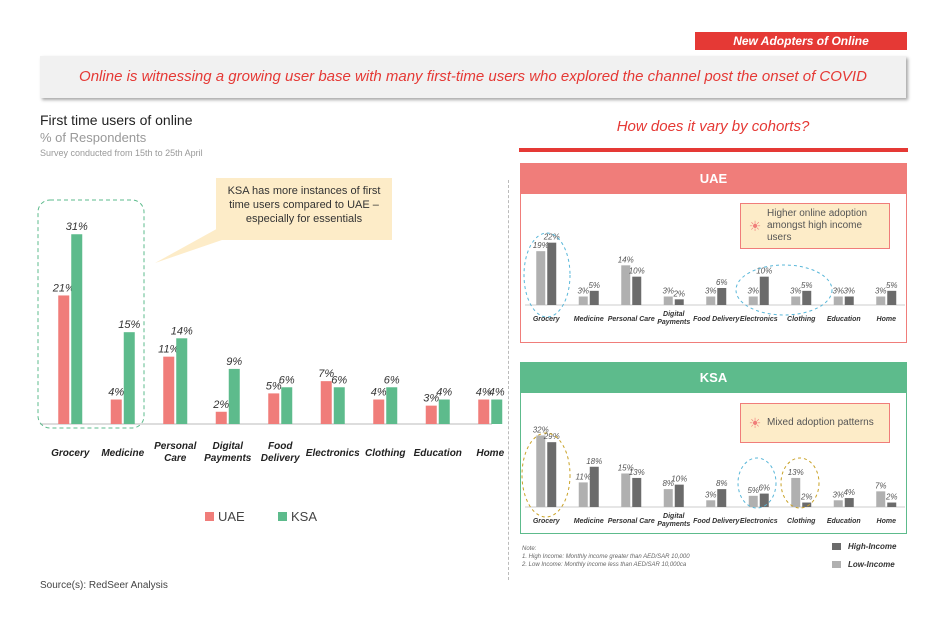 This screenshot has height=619, width=949. Describe the element at coordinates (228, 458) in the screenshot. I see `tick-label-digital-payments: Payments` at that location.